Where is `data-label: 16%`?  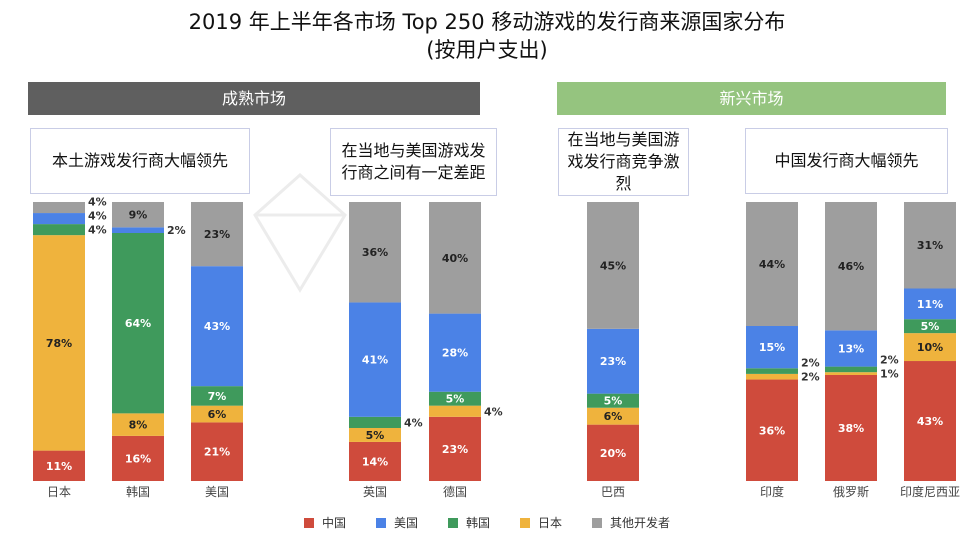
data-label: 16% is located at coordinates (138, 458).